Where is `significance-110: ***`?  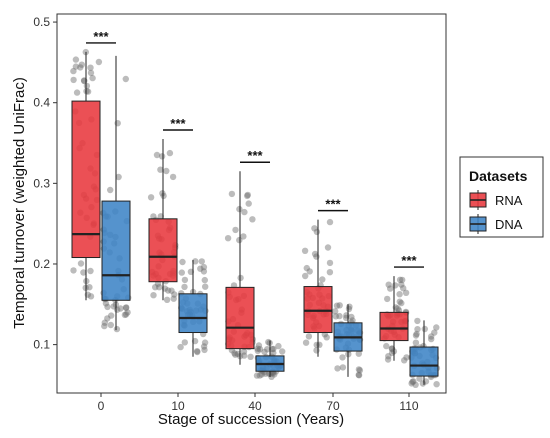
significance-110: *** is located at coordinates (409, 260).